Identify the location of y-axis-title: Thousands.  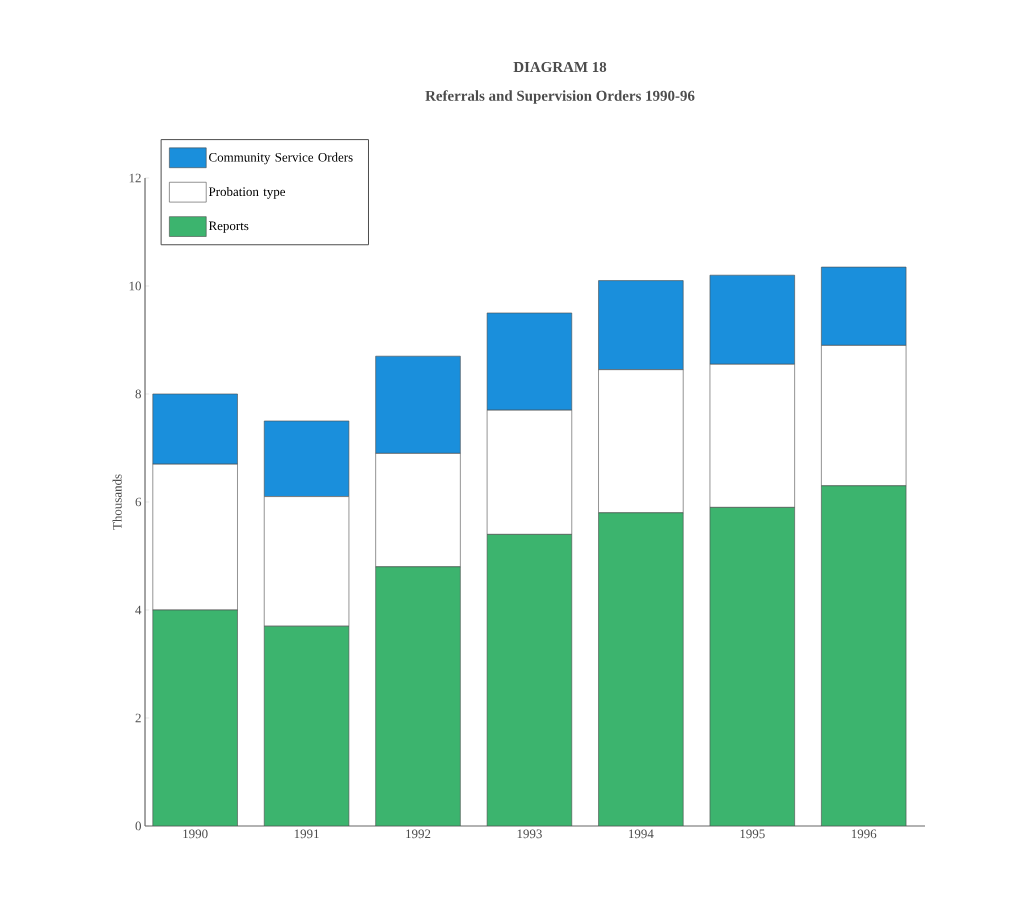
(117, 502).